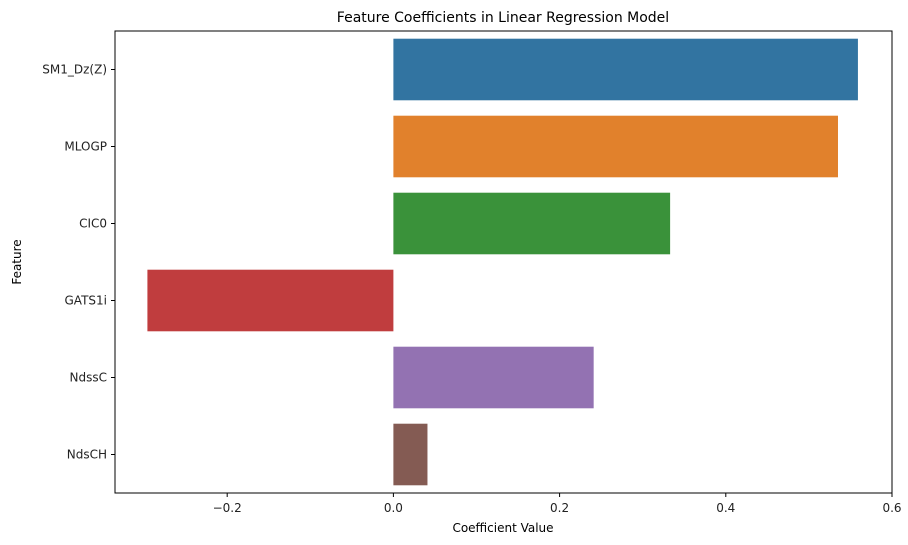  What do you see at coordinates (17, 261) in the screenshot?
I see `y-axis-title: Feature` at bounding box center [17, 261].